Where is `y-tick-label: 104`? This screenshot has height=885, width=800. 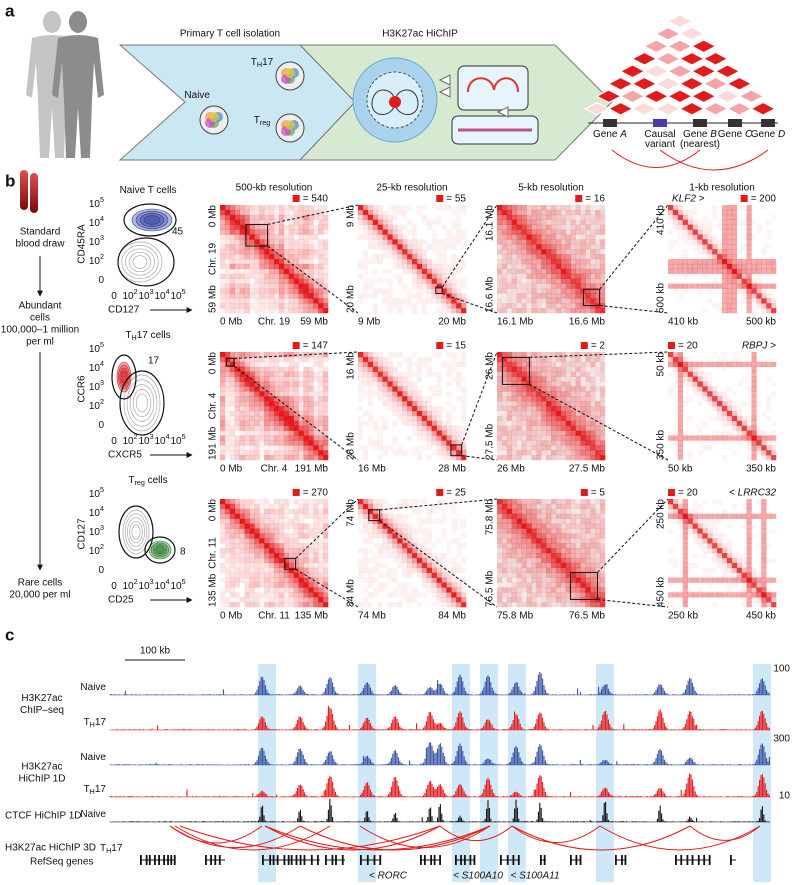
y-tick-label: 104 is located at coordinates (96, 221).